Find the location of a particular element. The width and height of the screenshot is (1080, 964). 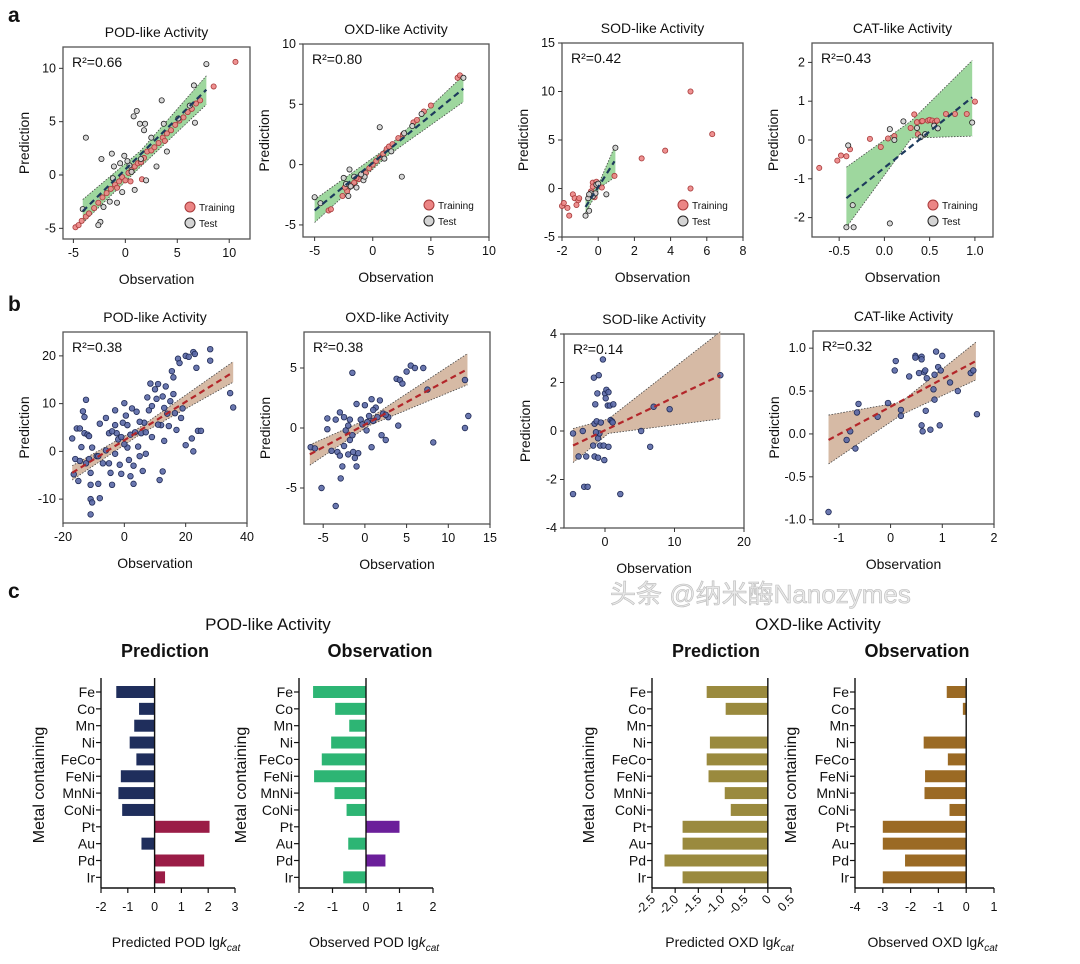

category-label: FeNi is located at coordinates (80, 776).